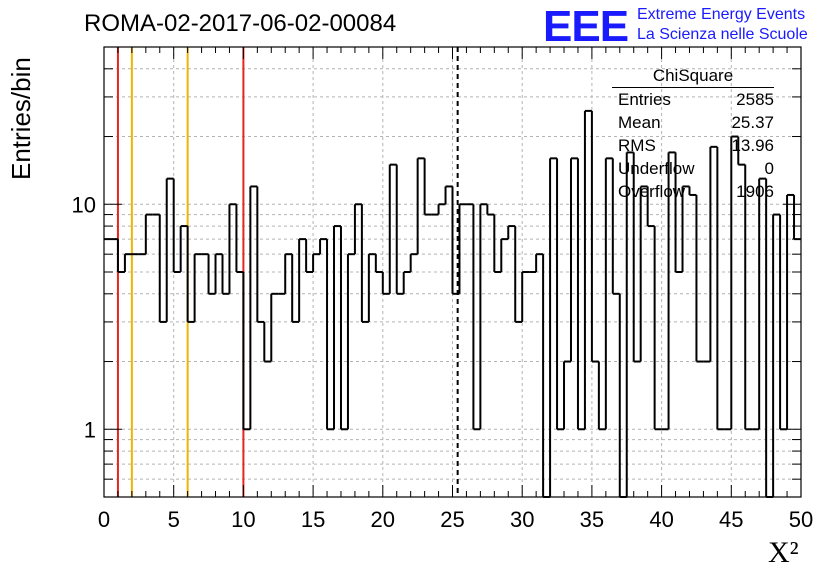 The height and width of the screenshot is (572, 836). What do you see at coordinates (752, 122) in the screenshot?
I see `stats-value: 25.37` at bounding box center [752, 122].